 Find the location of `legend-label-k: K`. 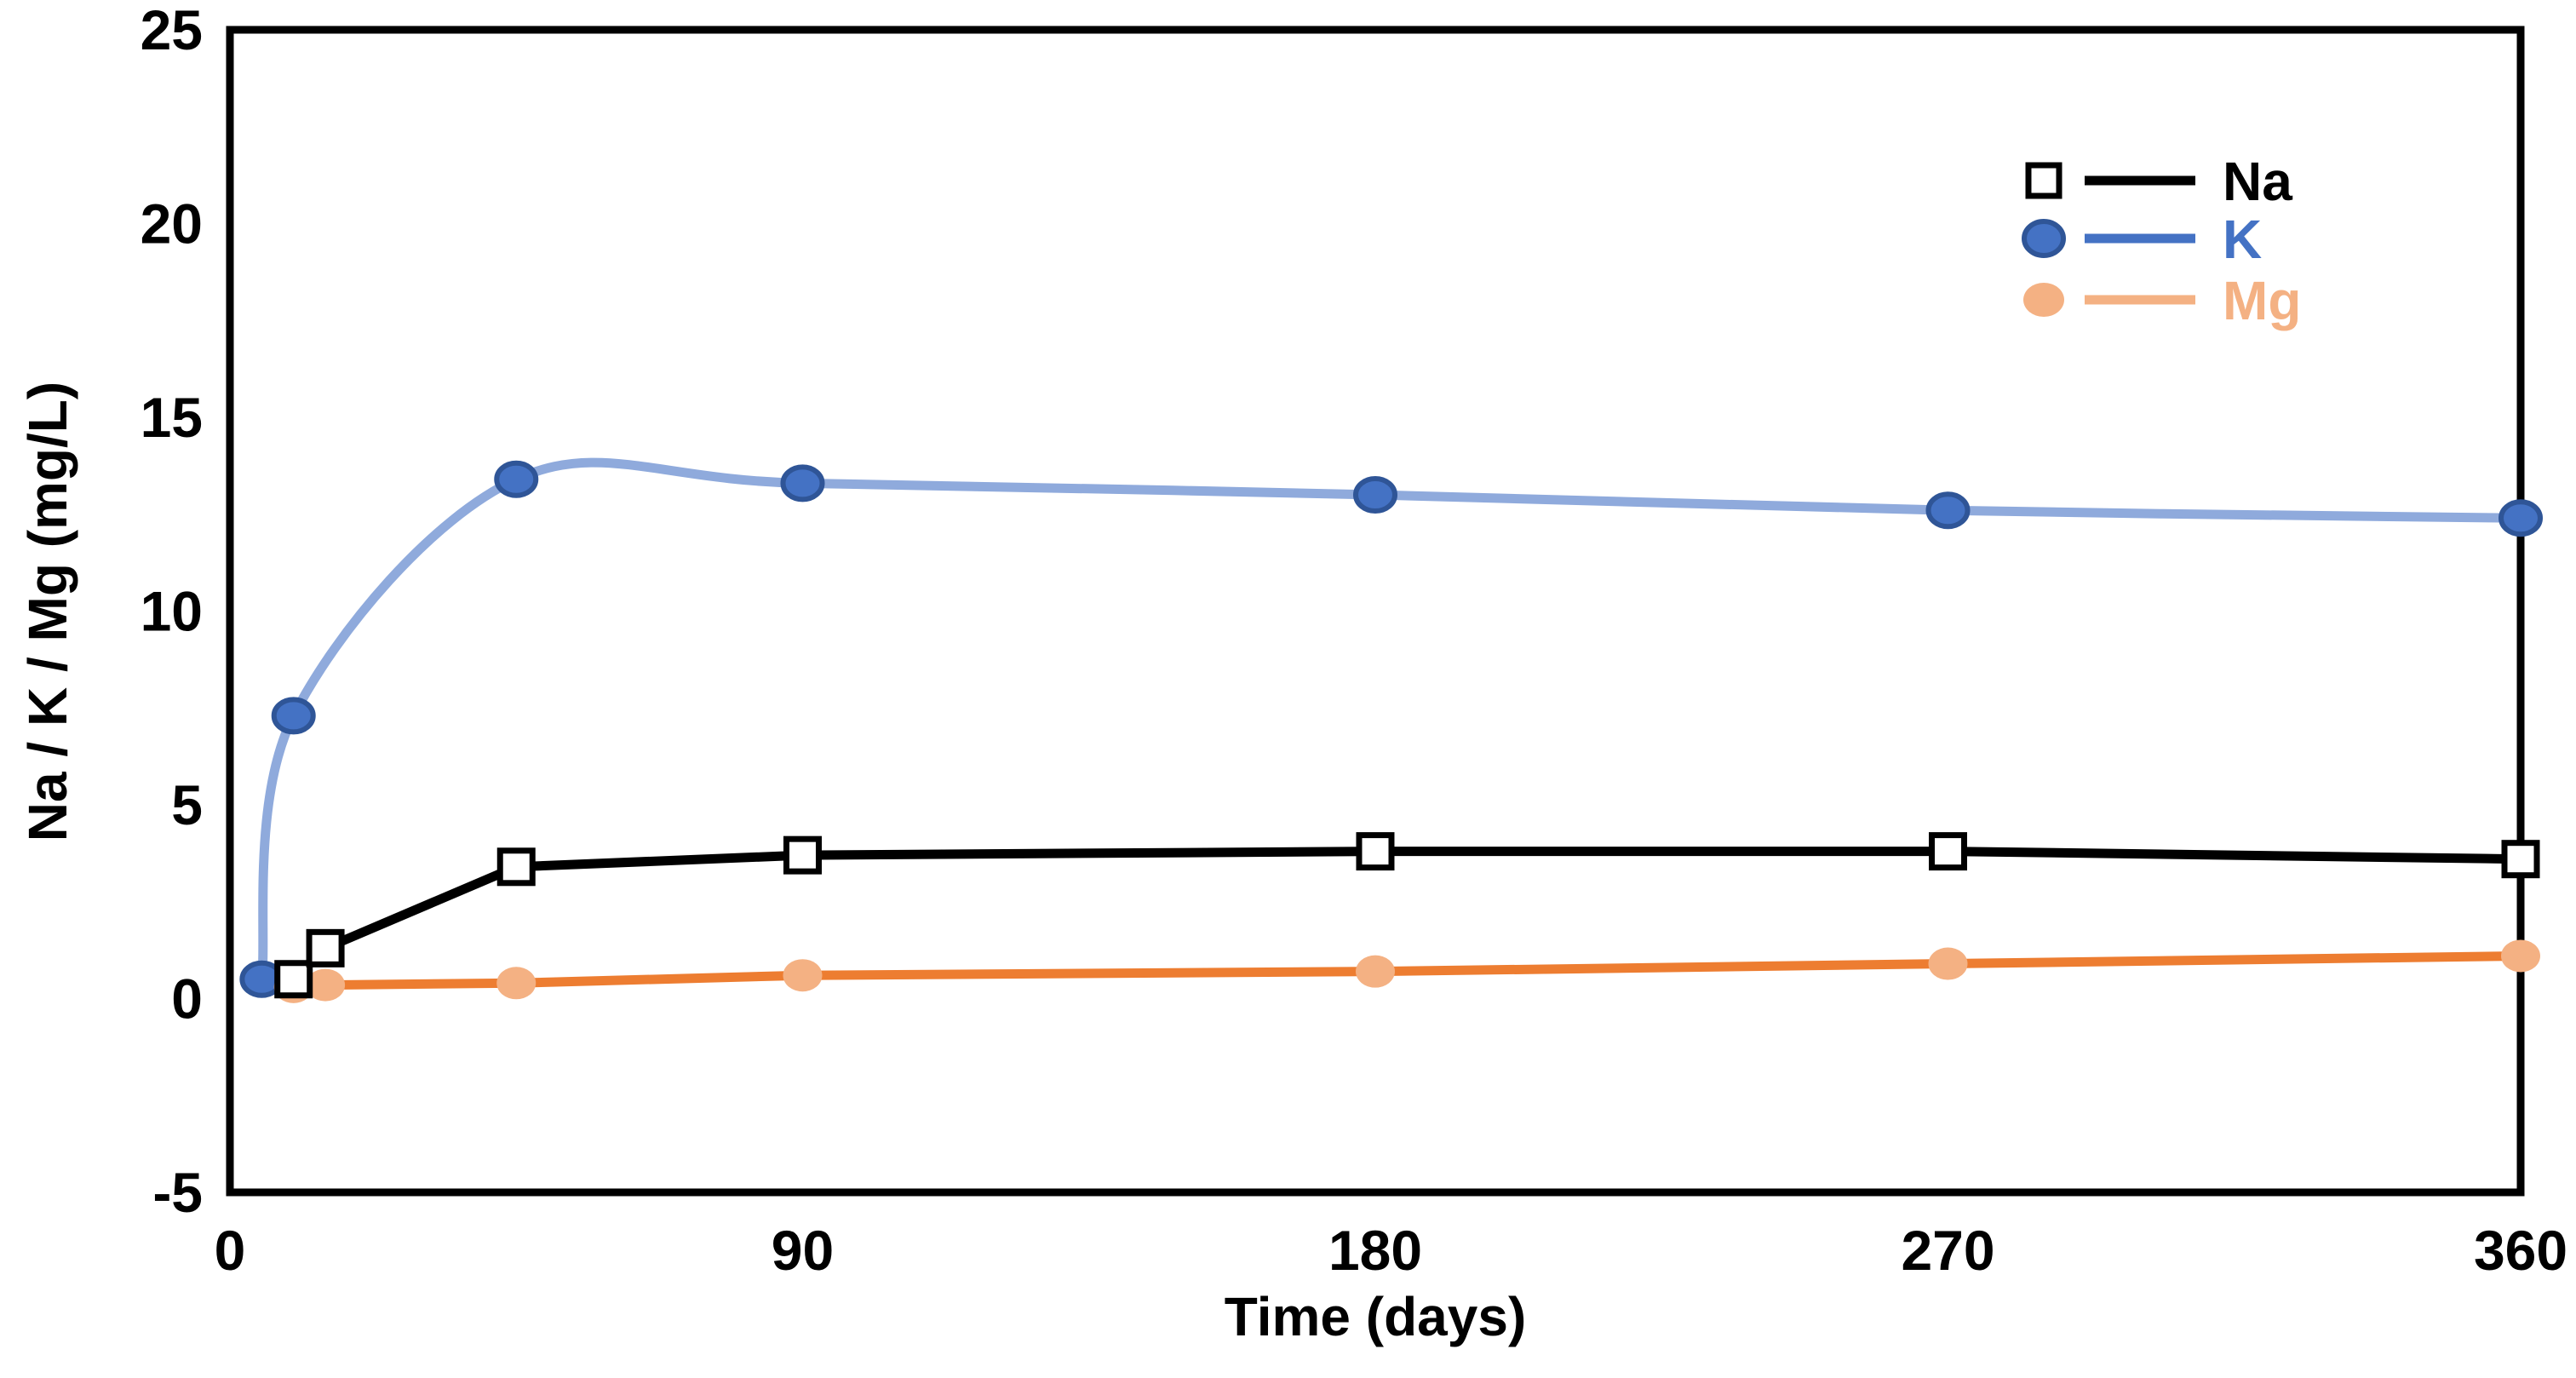

legend-label-k: K is located at coordinates (2242, 240).